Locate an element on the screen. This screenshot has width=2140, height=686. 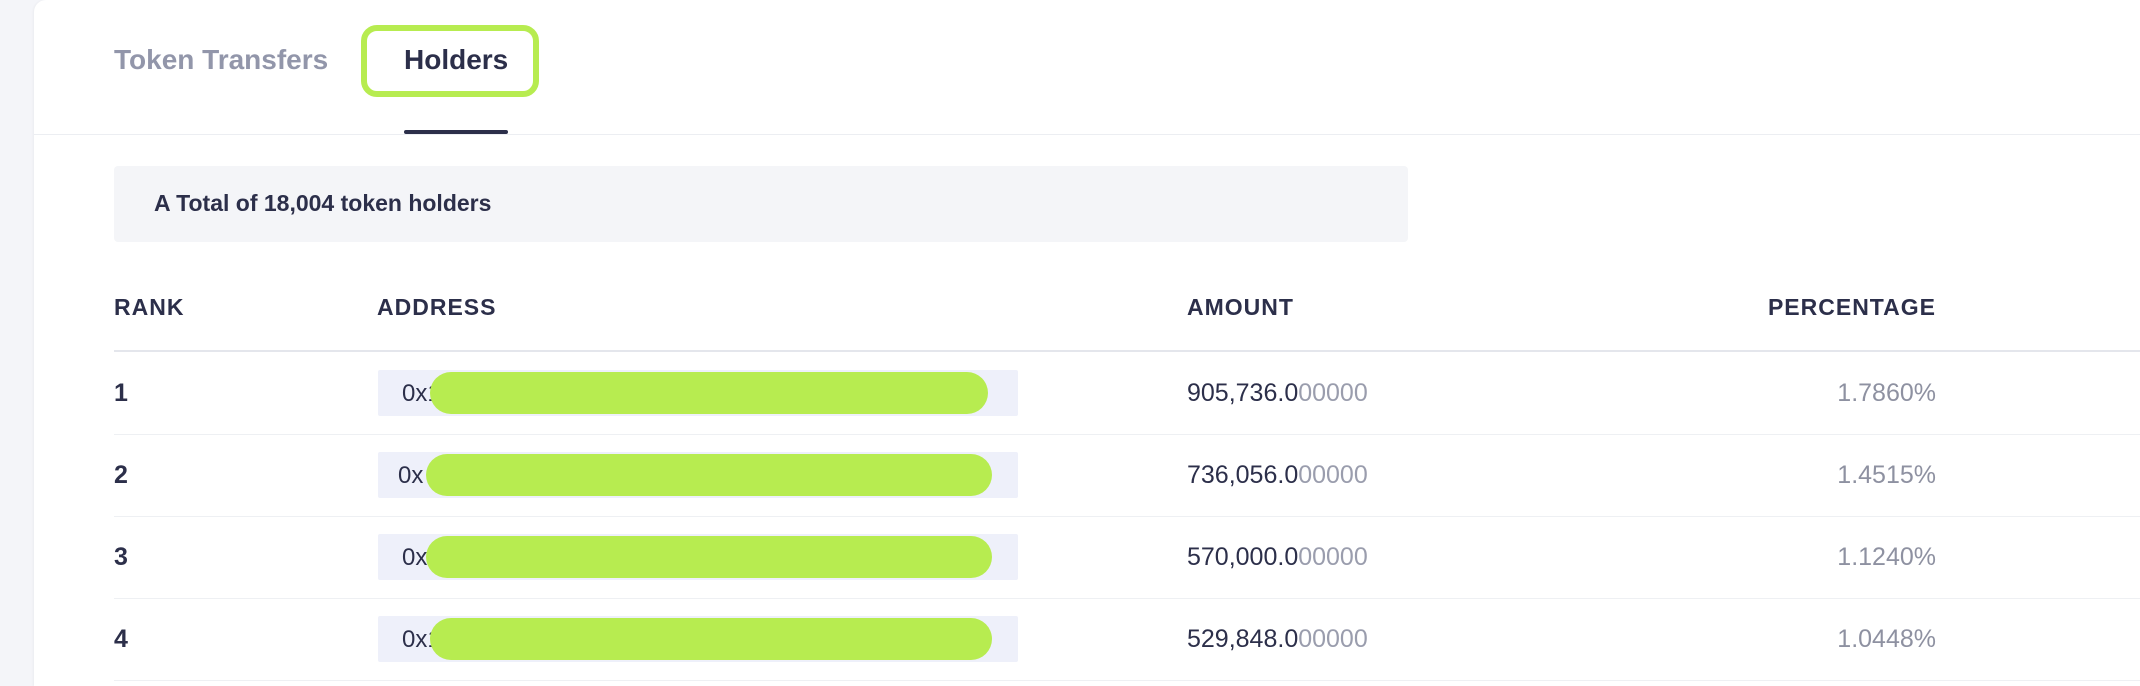
holders-summary-box: A Total of 18,004 token holders is located at coordinates (761, 204).